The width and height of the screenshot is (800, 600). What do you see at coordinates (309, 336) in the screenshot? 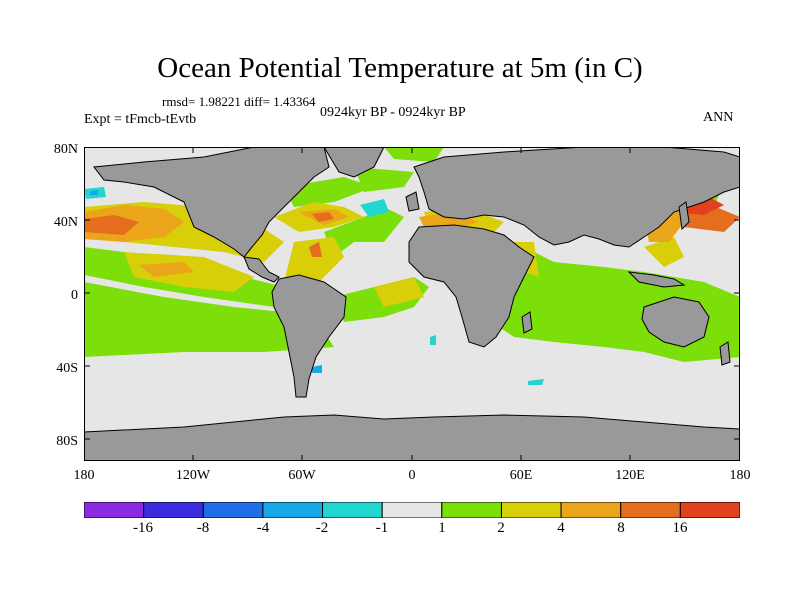
I see `land-south-america` at bounding box center [309, 336].